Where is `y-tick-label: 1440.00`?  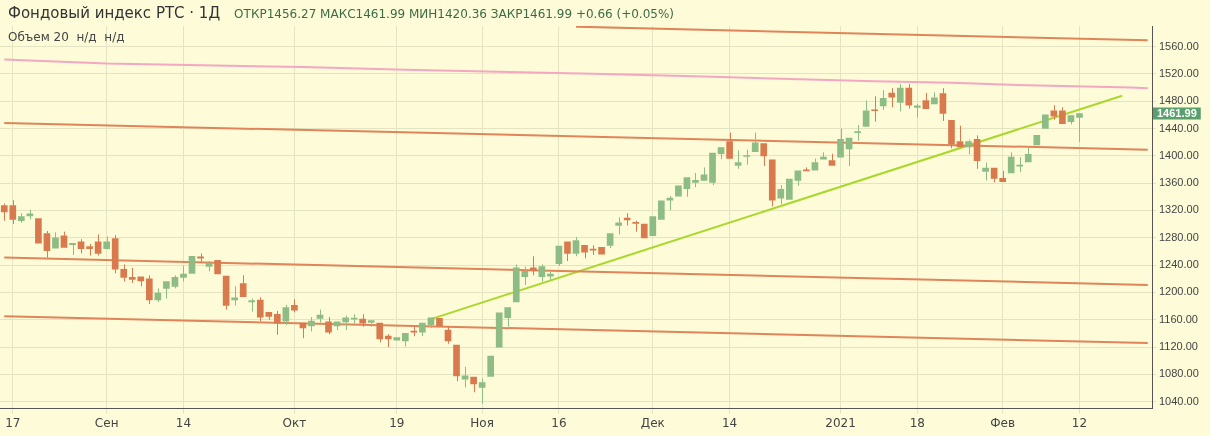 y-tick-label: 1440.00 is located at coordinates (1179, 127).